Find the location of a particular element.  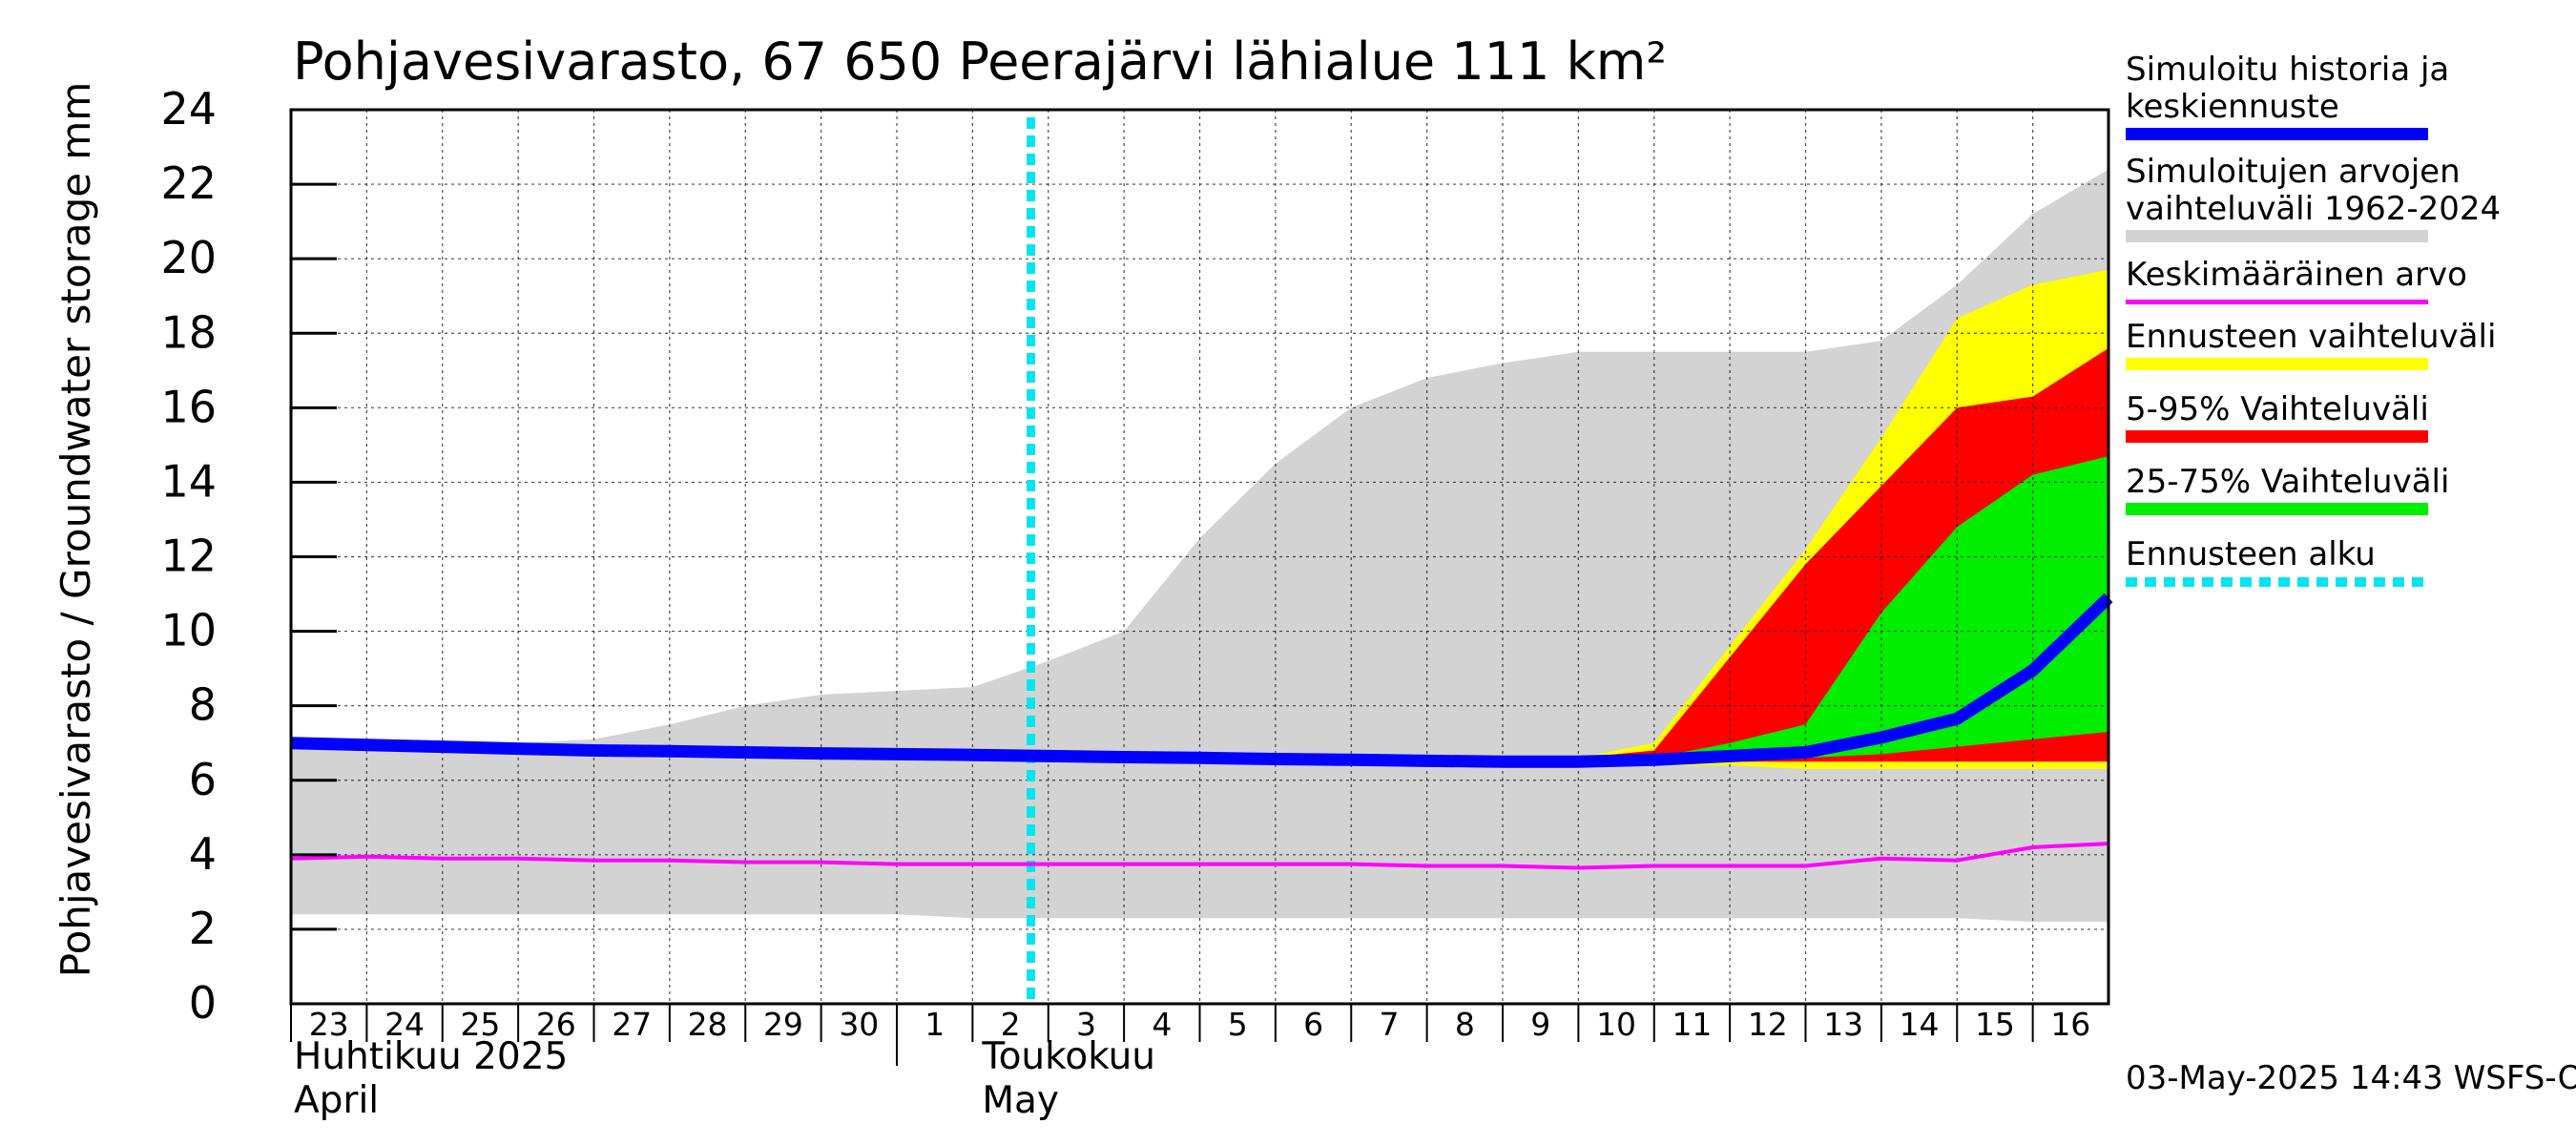

y-tick-label: 10 is located at coordinates (188, 630).